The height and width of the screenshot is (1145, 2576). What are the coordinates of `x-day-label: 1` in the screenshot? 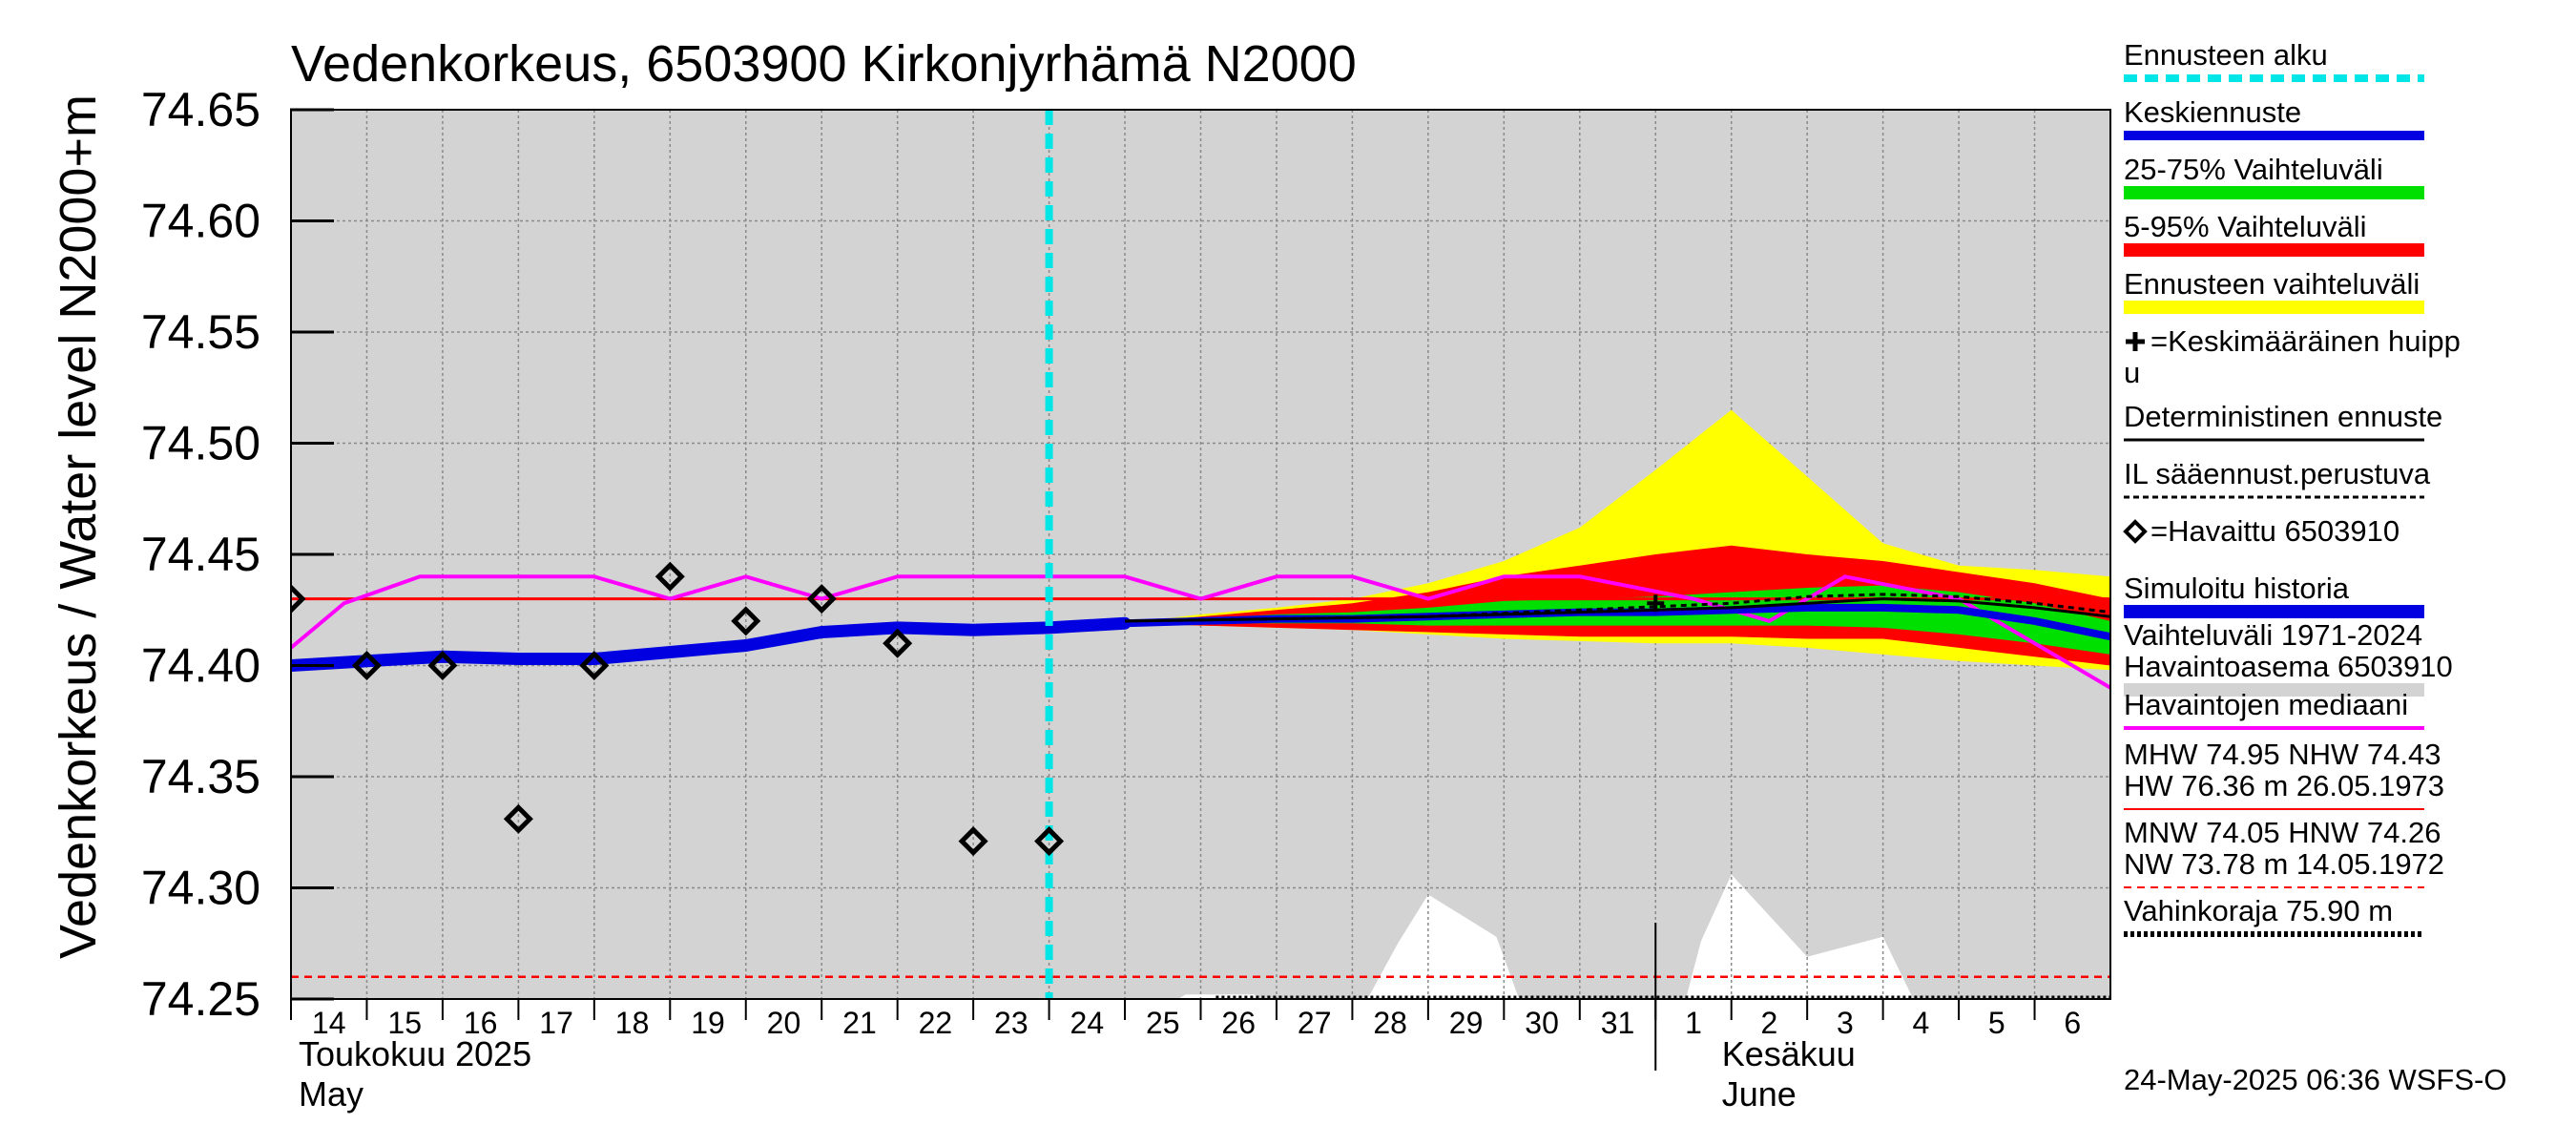 It's located at (1693, 1023).